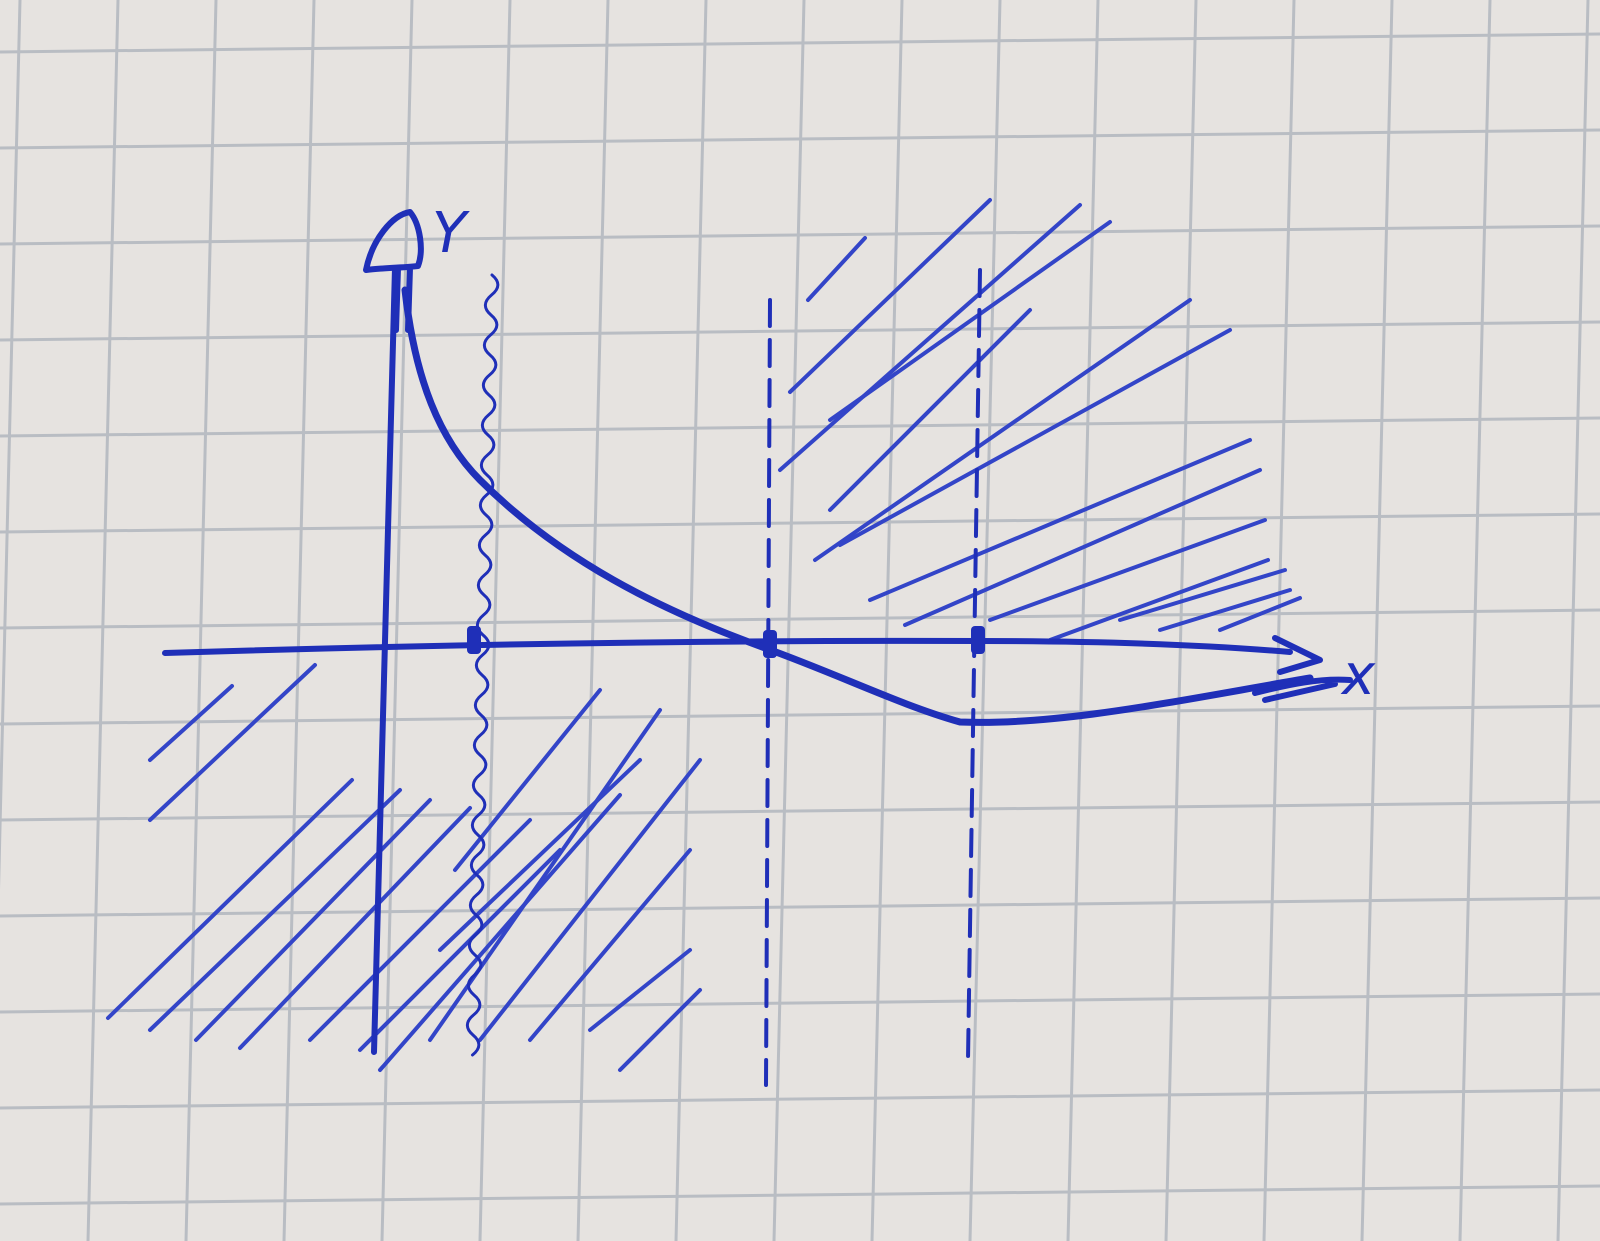 This screenshot has height=1241, width=1600. What do you see at coordinates (482, 665) in the screenshot?
I see `wavy-vertical-boundary` at bounding box center [482, 665].